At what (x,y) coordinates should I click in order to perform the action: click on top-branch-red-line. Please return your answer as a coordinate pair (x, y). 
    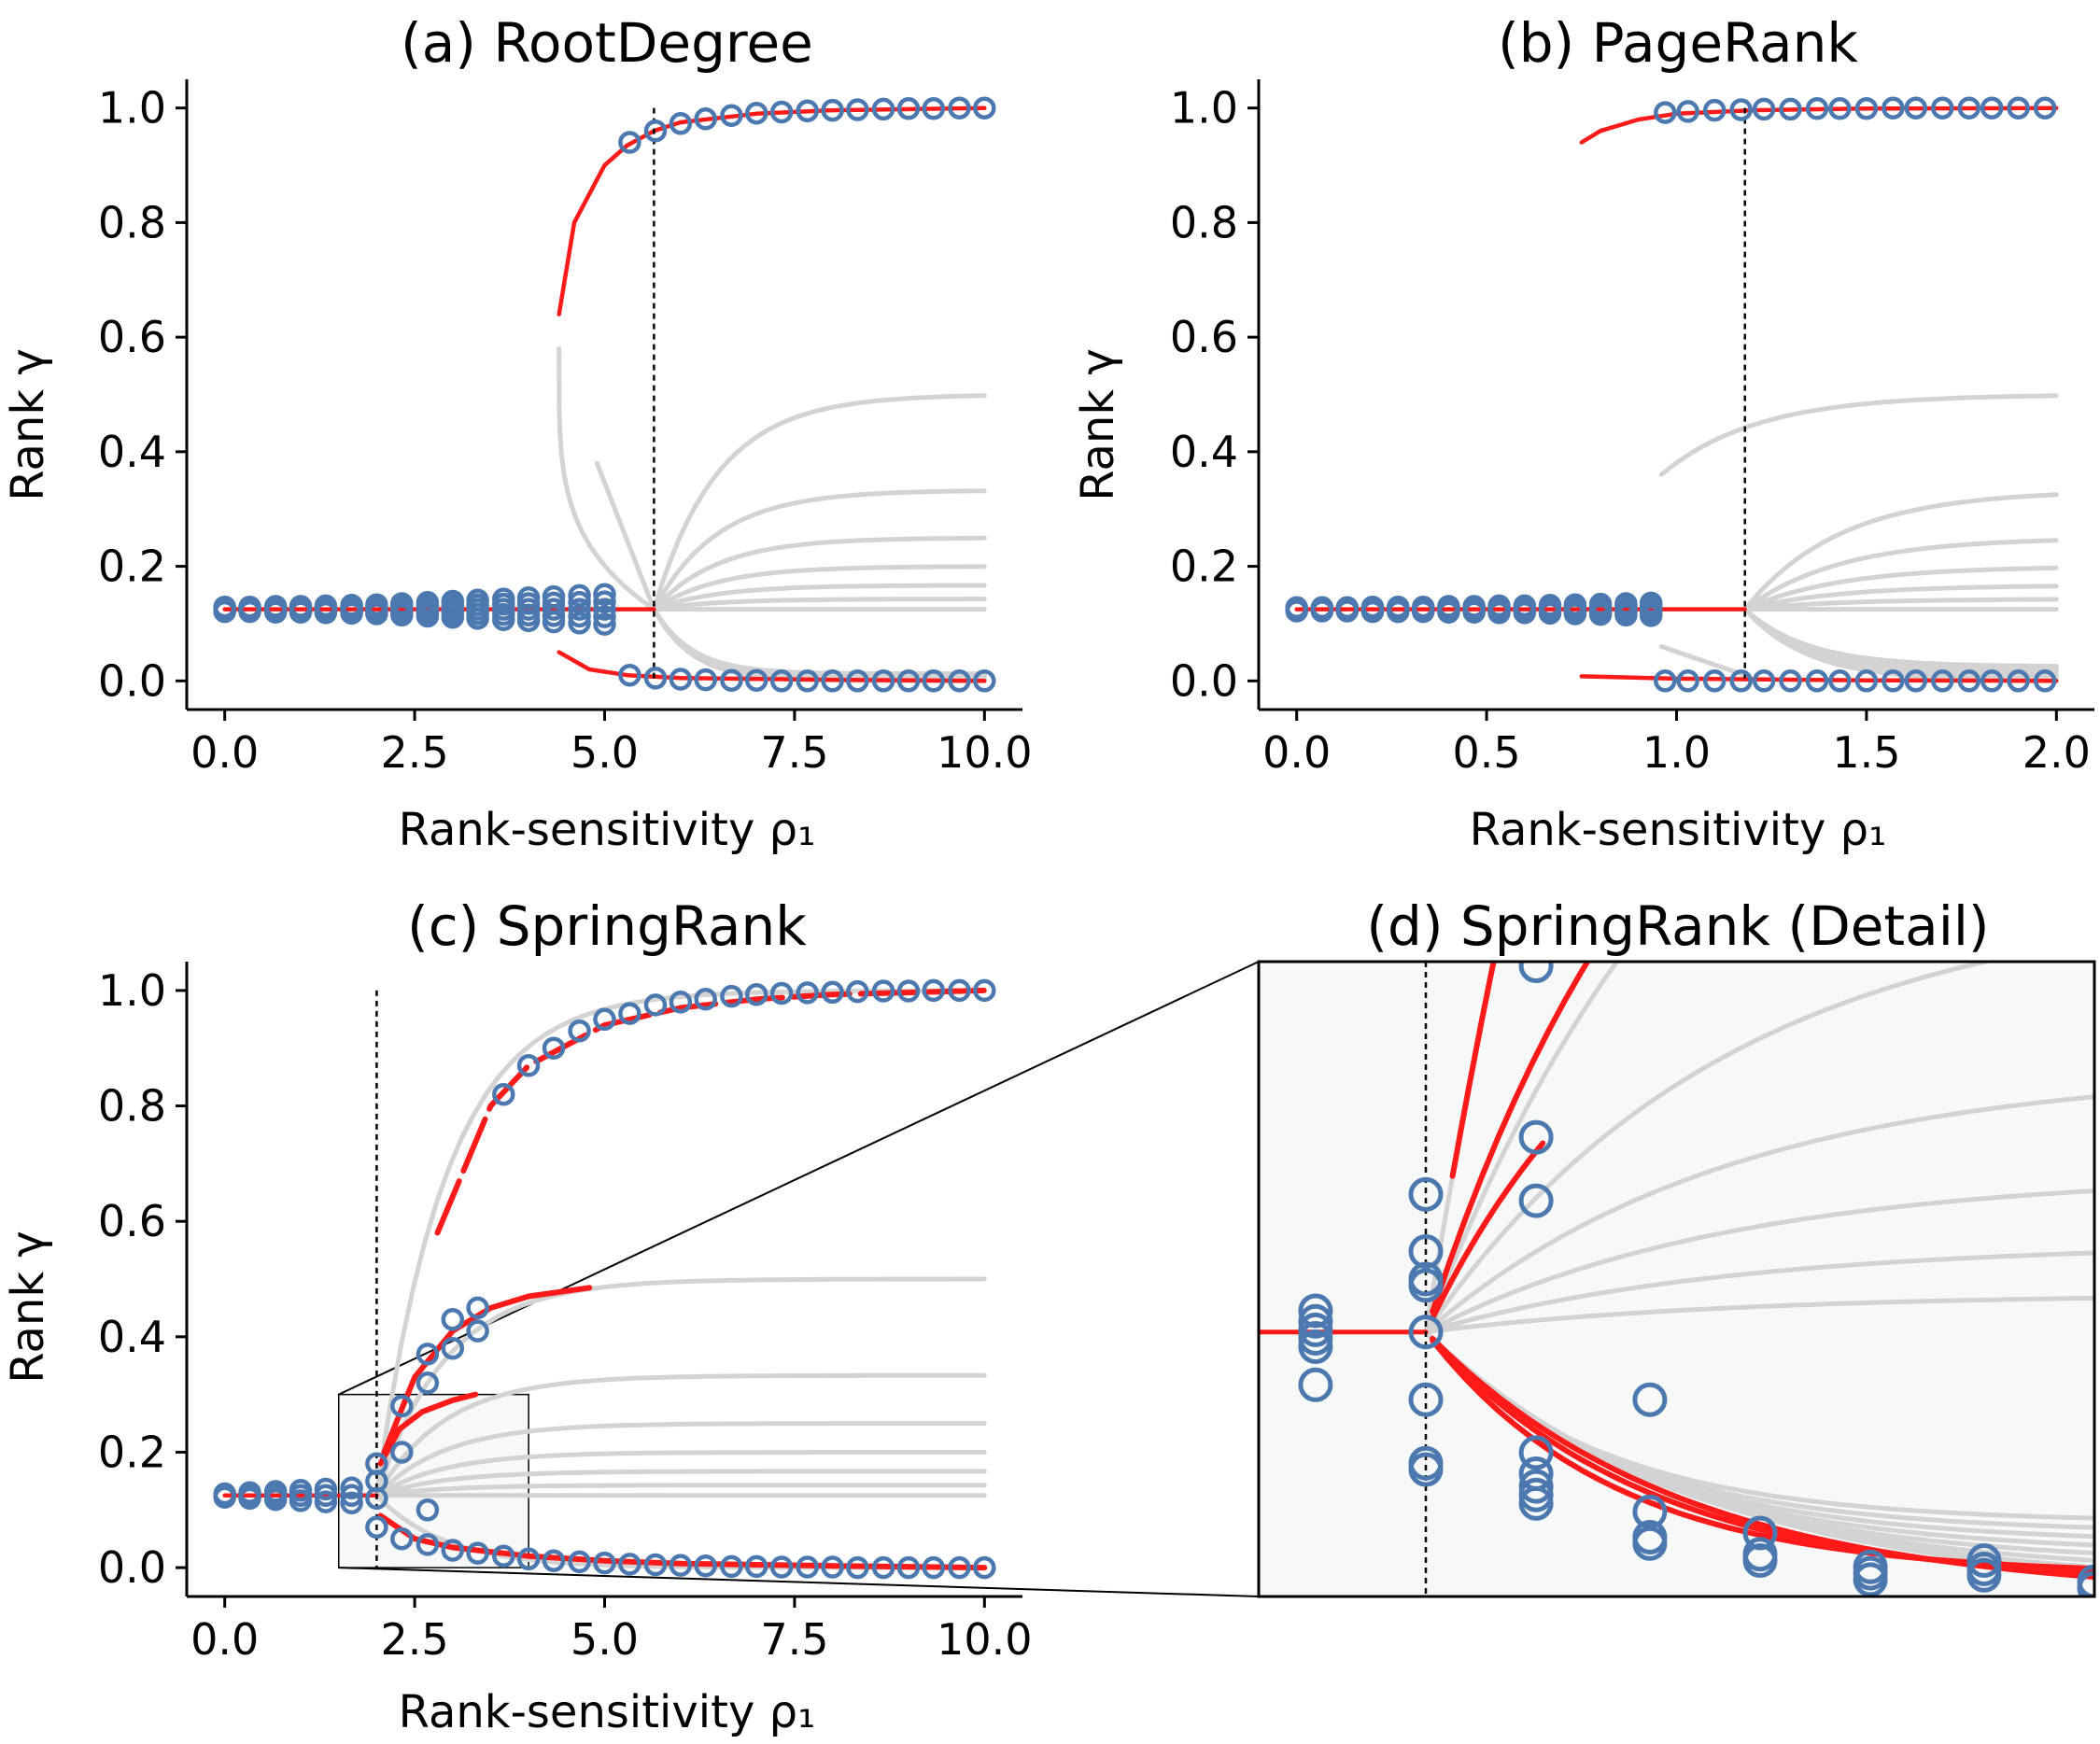
    Looking at the image, I should click on (1473, 1071).